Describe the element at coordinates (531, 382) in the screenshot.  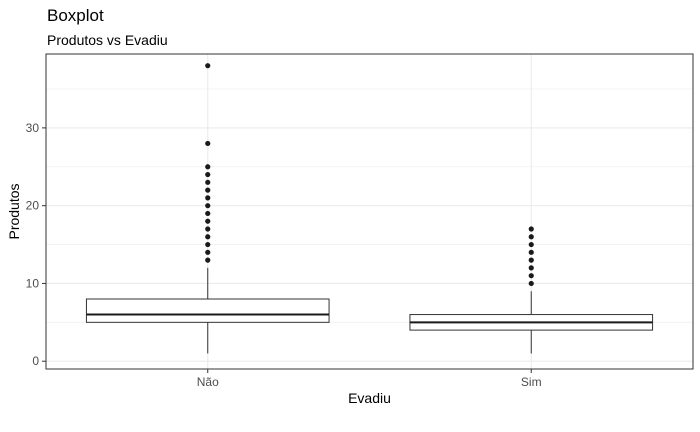
I see `x-tick-label: Sim` at that location.